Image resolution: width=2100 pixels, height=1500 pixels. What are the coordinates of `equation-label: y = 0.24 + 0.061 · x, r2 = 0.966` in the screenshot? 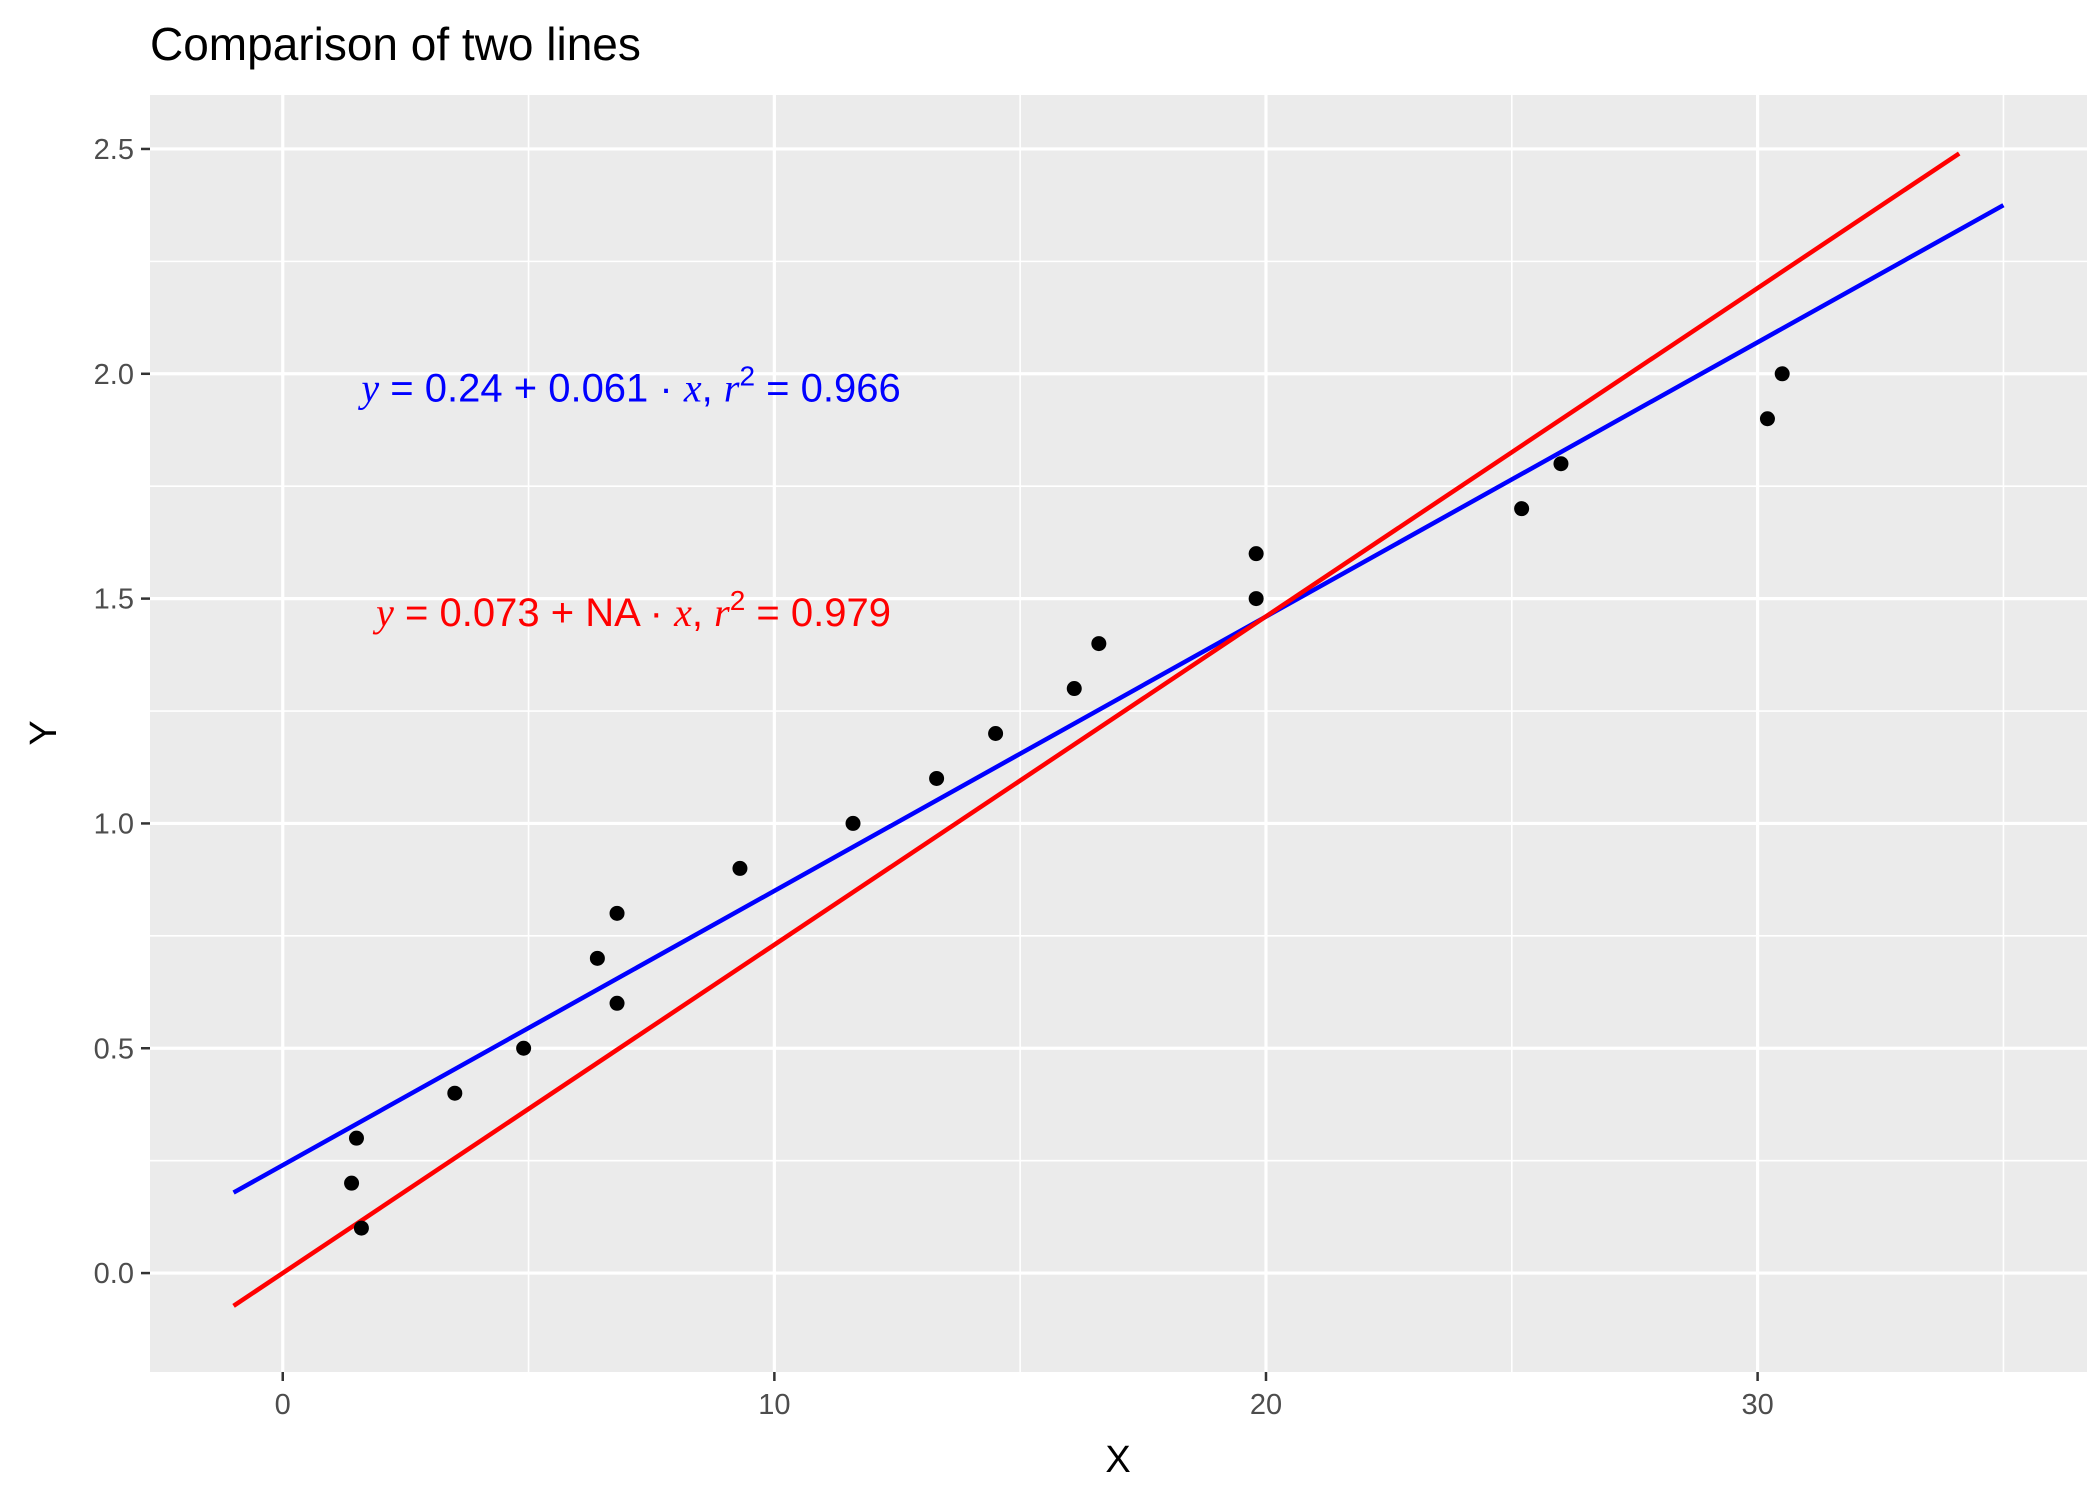 It's located at (628, 385).